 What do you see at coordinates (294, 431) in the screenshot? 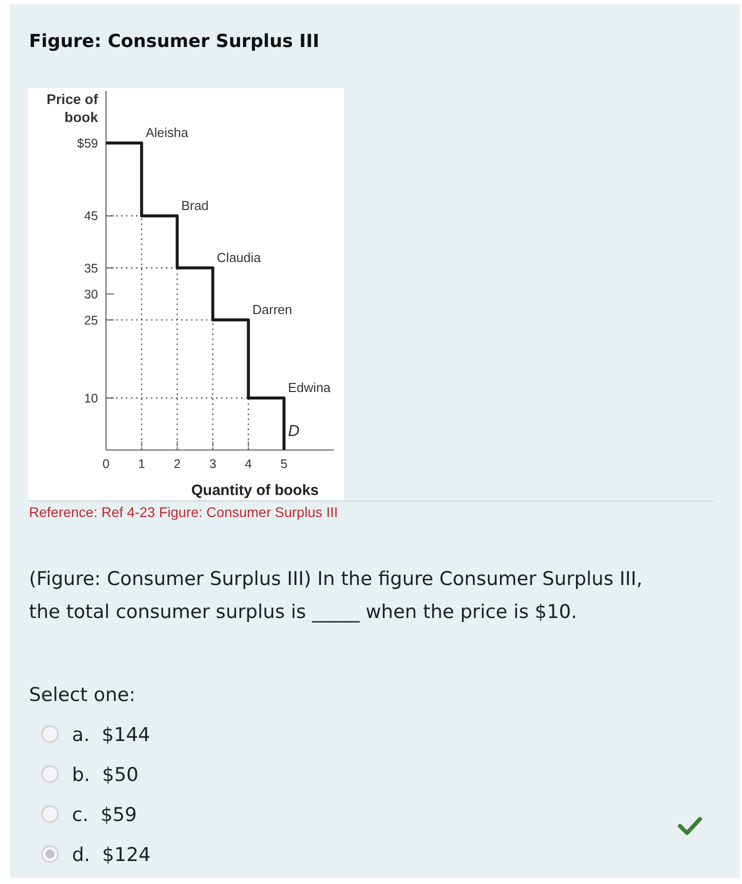
I see `annotation: D` at bounding box center [294, 431].